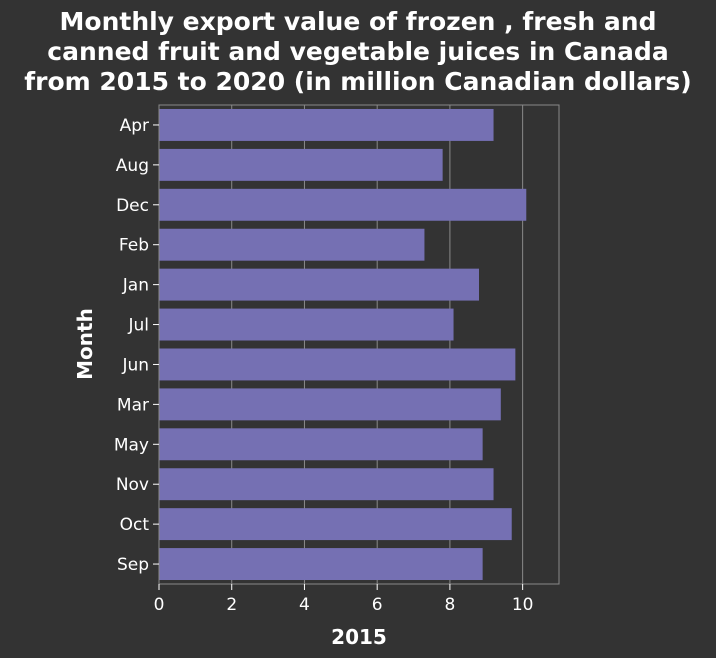  Describe the element at coordinates (359, 637) in the screenshot. I see `x-axis-title: 2015` at that location.